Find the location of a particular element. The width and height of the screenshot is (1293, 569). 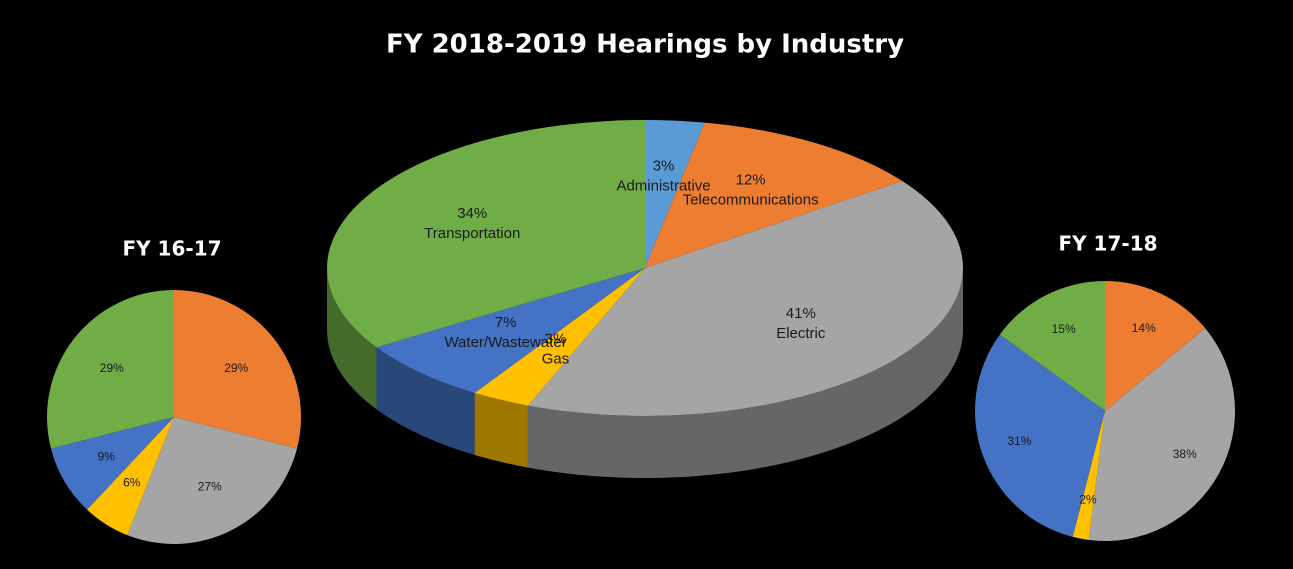

slice-value-label: 6% is located at coordinates (132, 483).